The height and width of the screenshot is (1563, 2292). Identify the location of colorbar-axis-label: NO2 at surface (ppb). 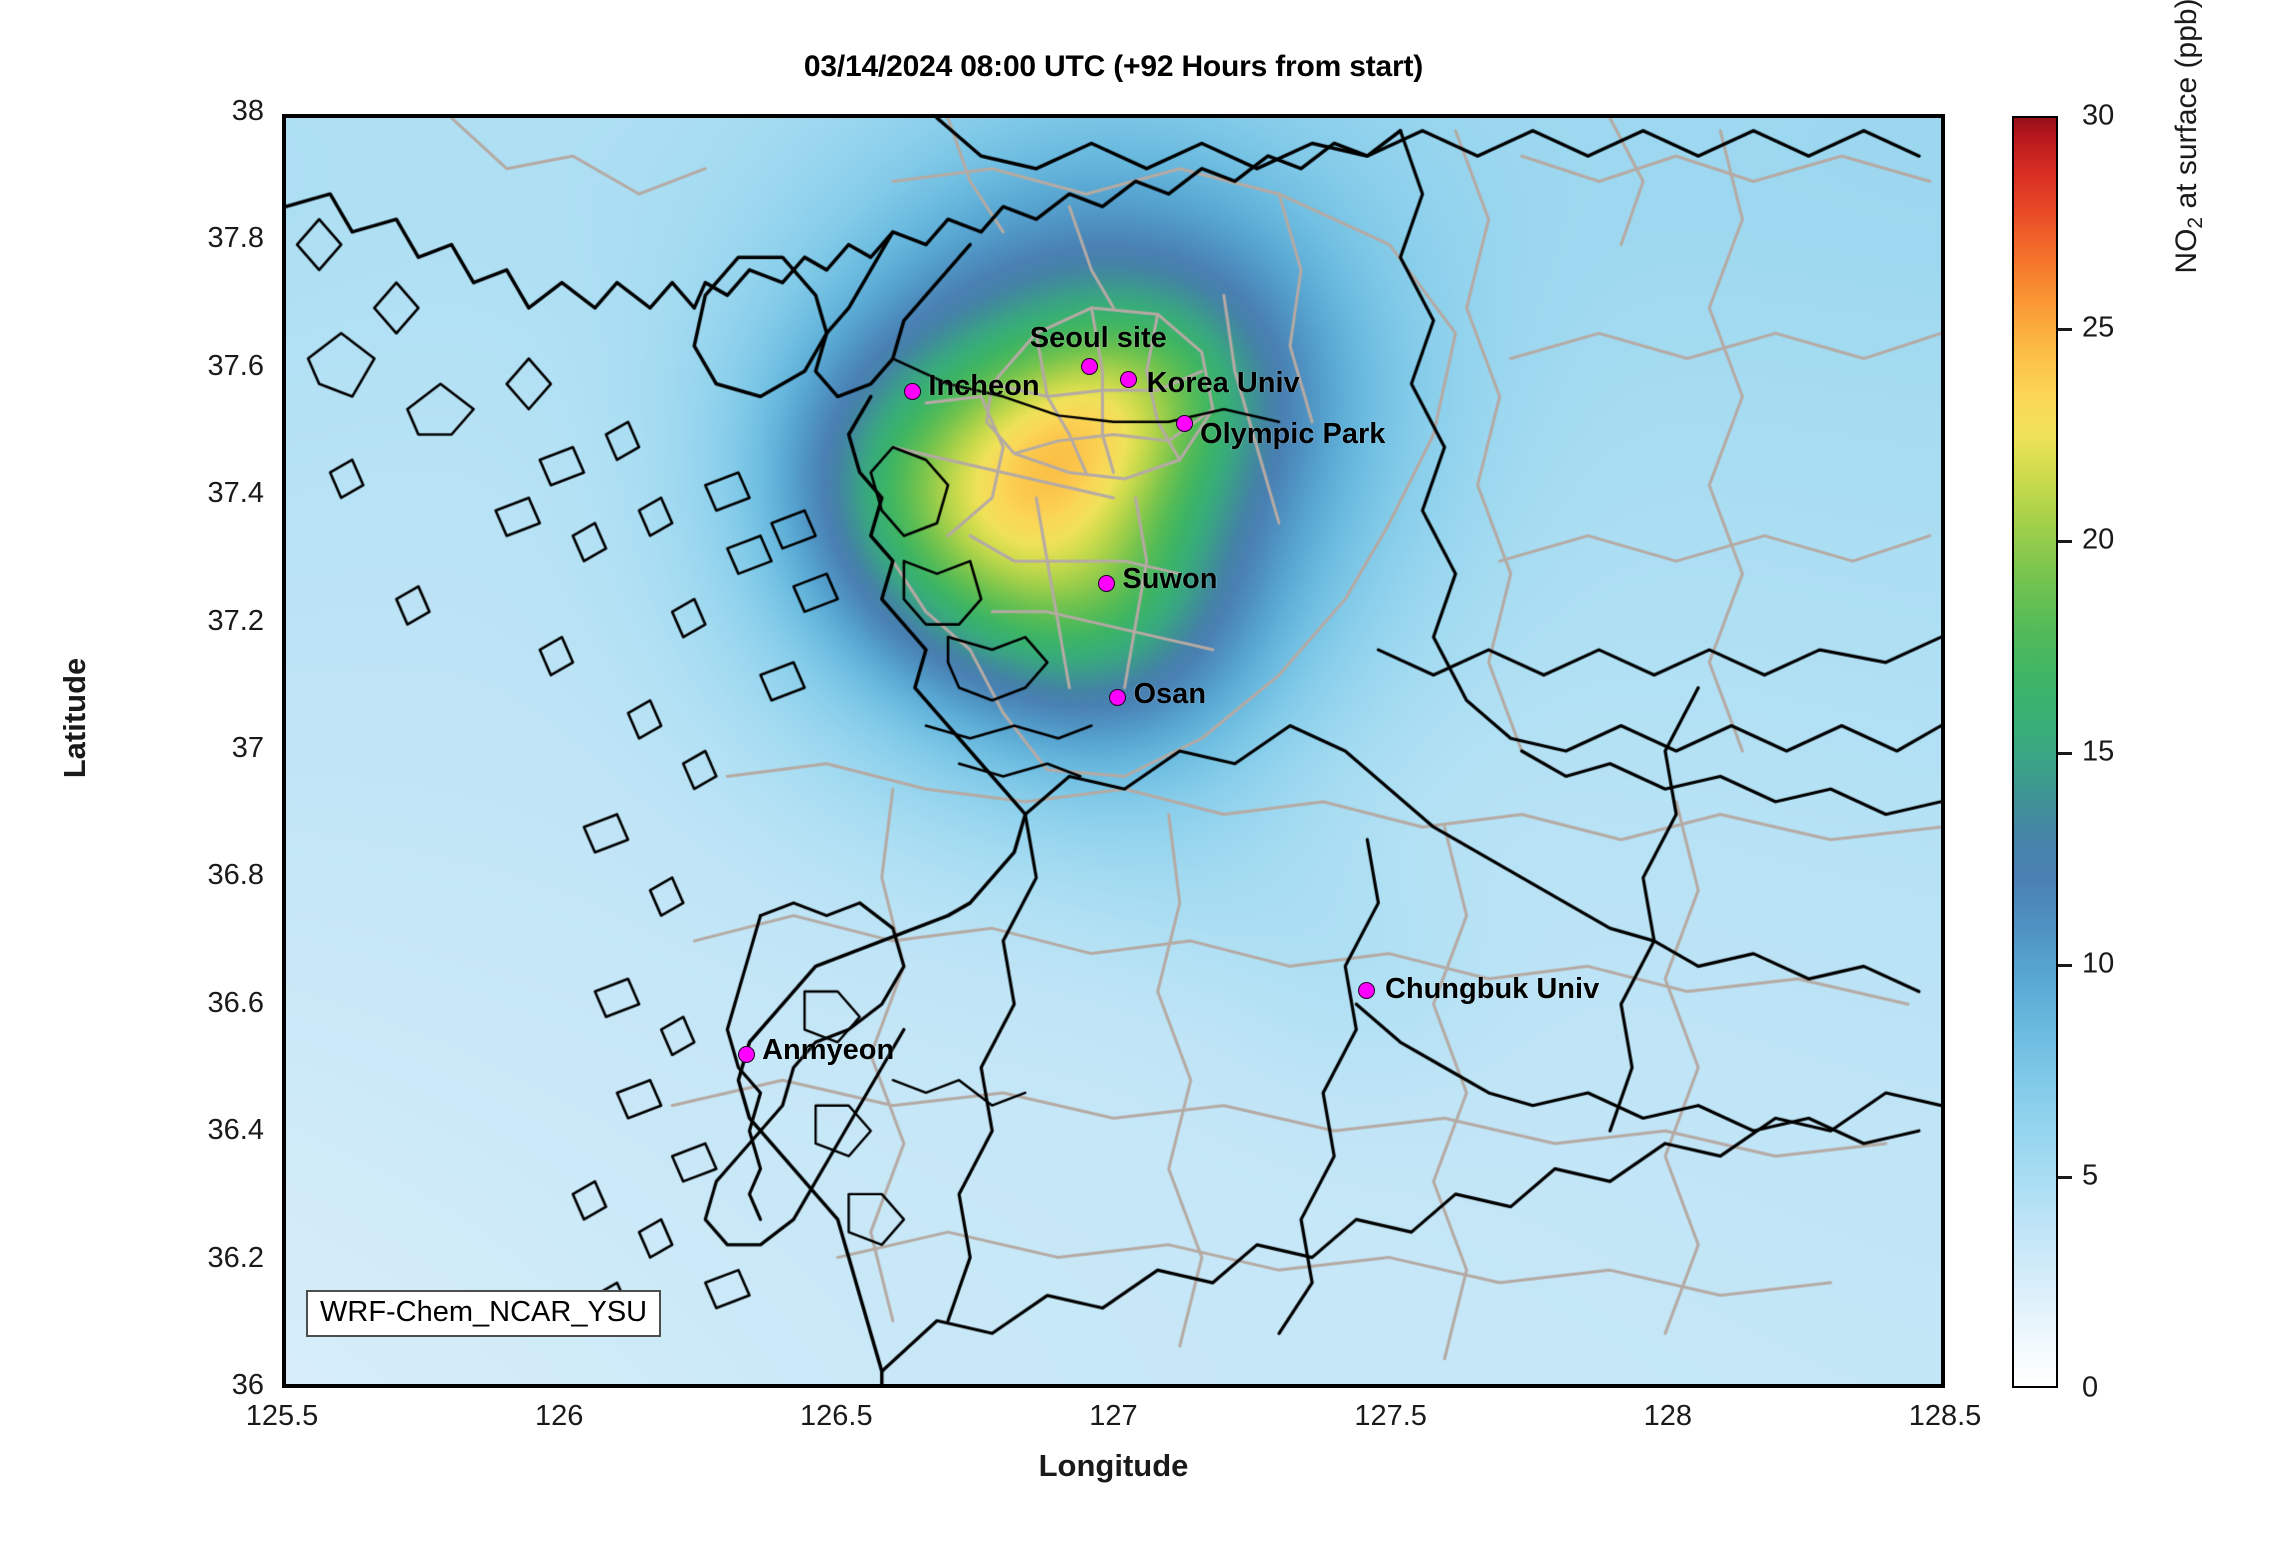
(2189, 223).